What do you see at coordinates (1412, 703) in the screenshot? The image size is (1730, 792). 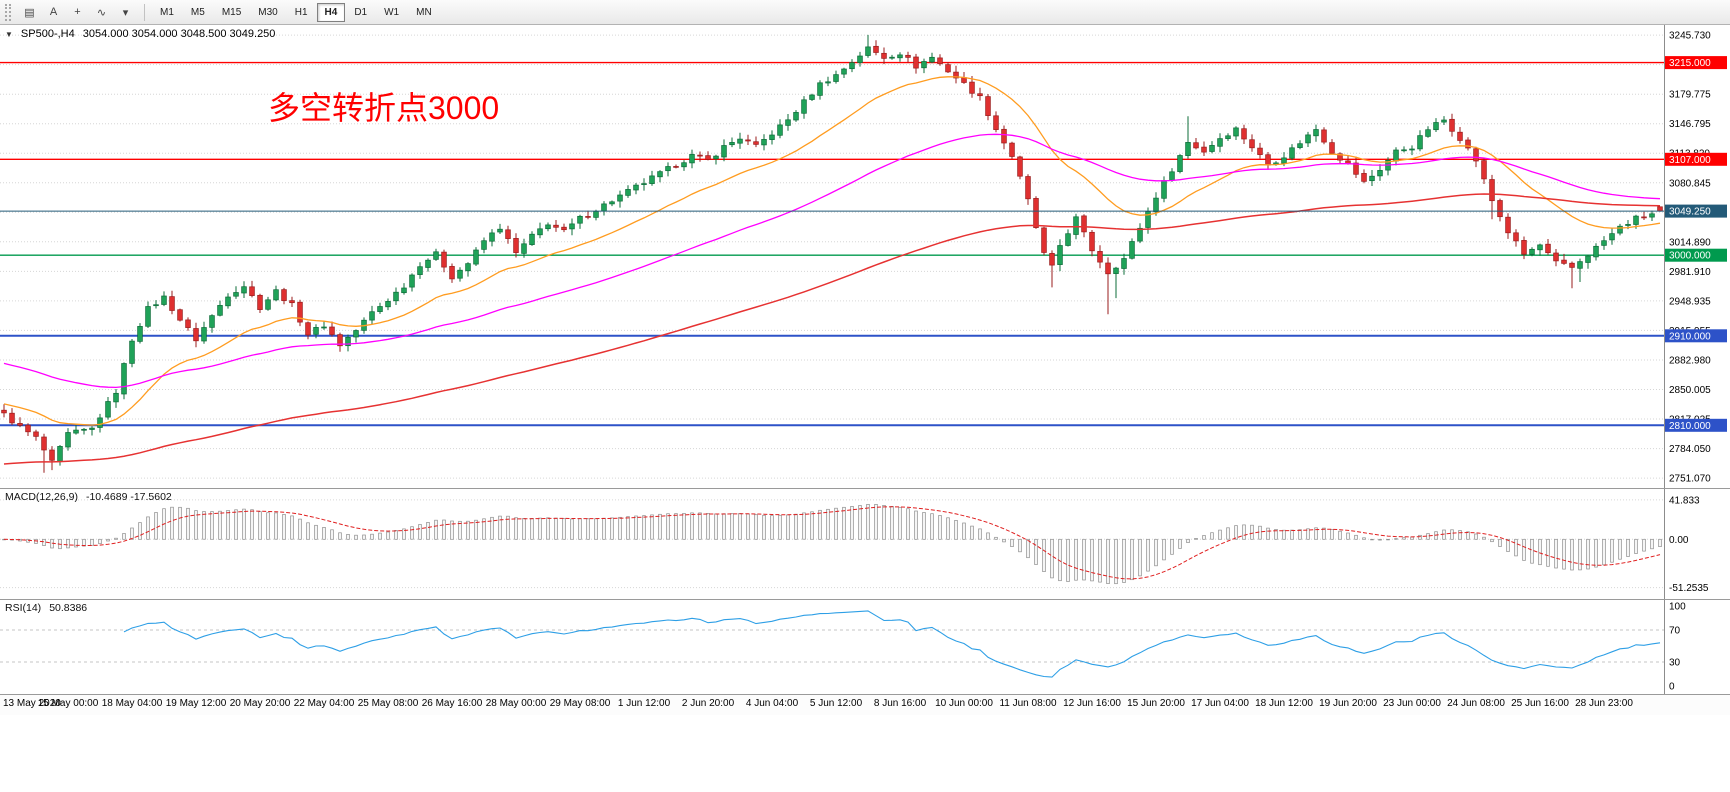 I see `time-axis-label: 23 Jun 00:00` at bounding box center [1412, 703].